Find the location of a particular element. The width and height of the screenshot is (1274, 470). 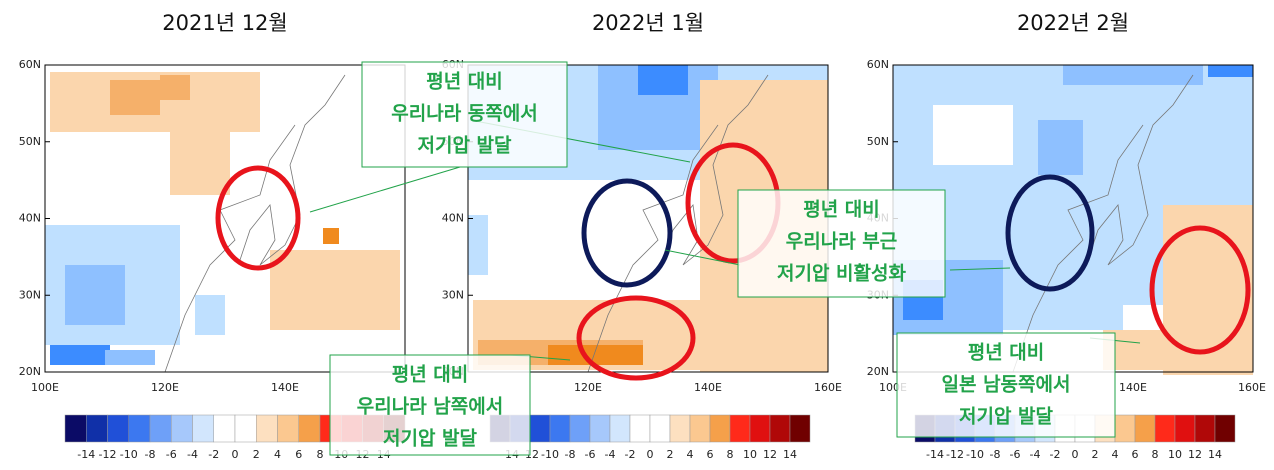

callout-text: 우리나라 동쪽에서 is located at coordinates (464, 114).